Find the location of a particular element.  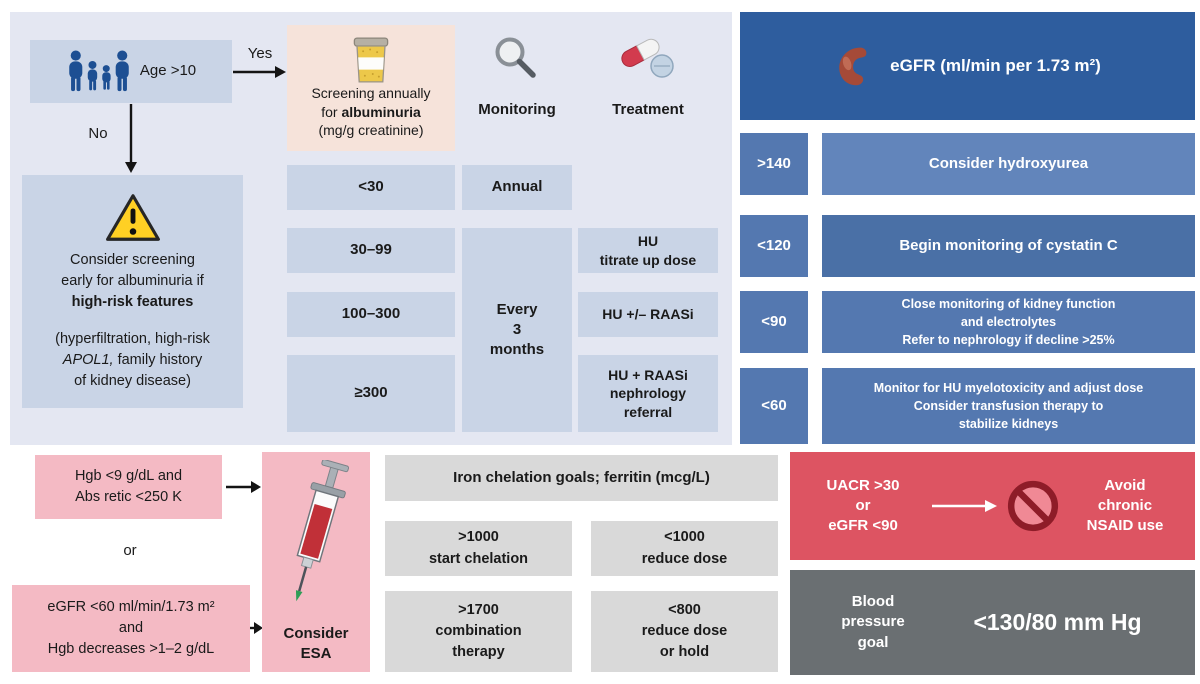

esa-criteria2-line2: and is located at coordinates (131, 627).